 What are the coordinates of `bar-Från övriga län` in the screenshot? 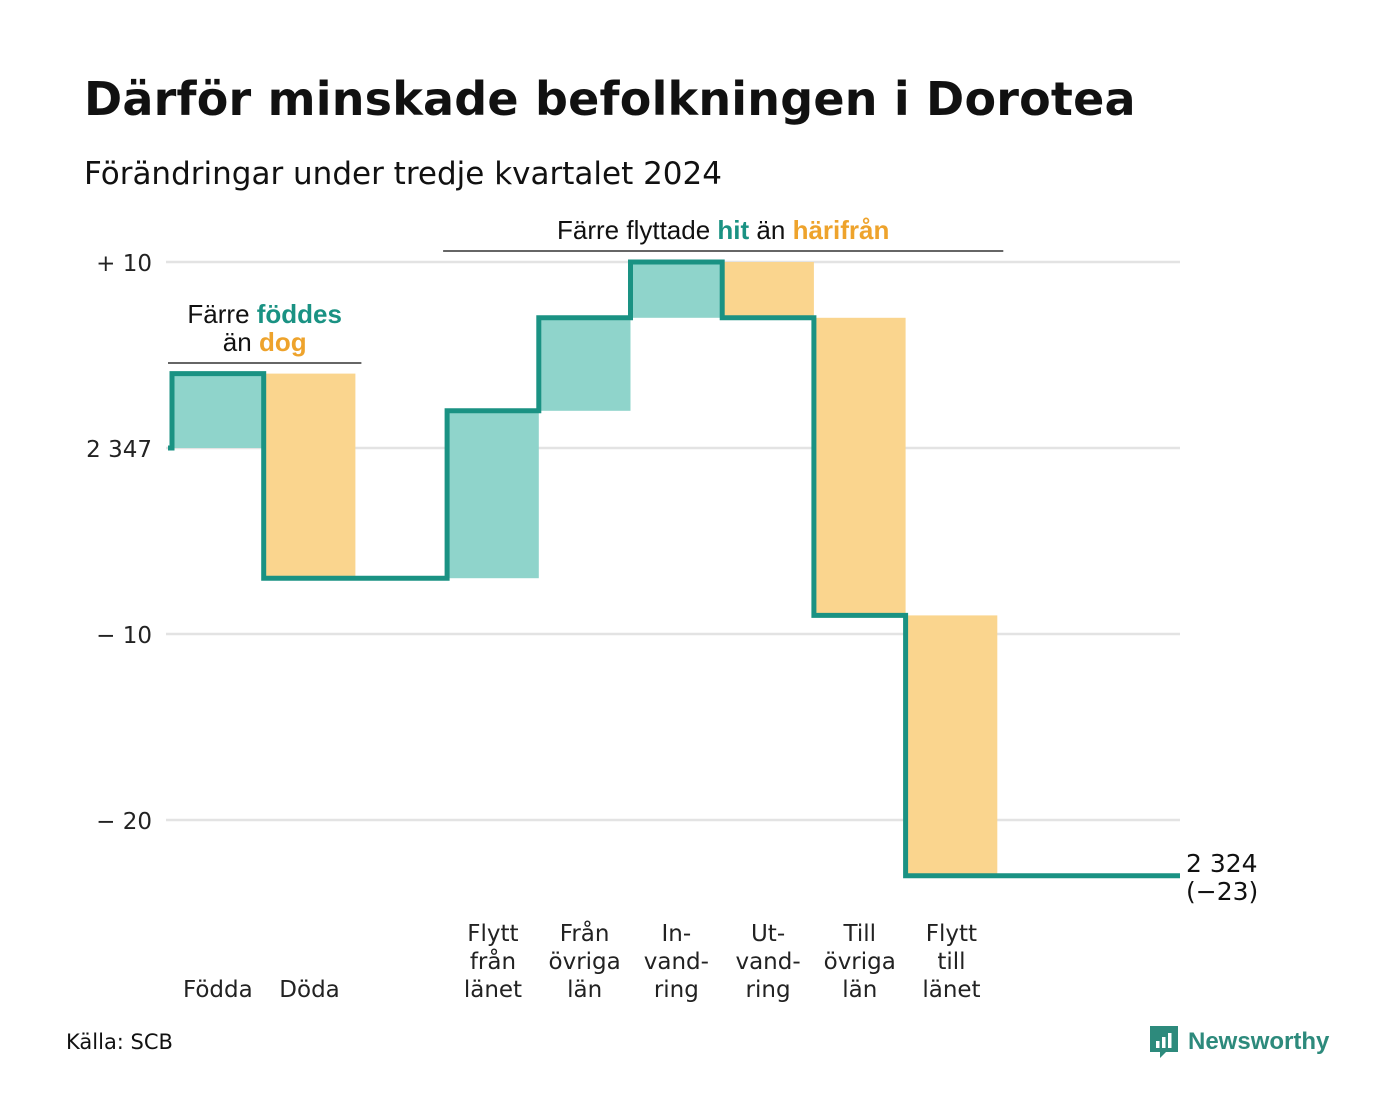 It's located at (584, 364).